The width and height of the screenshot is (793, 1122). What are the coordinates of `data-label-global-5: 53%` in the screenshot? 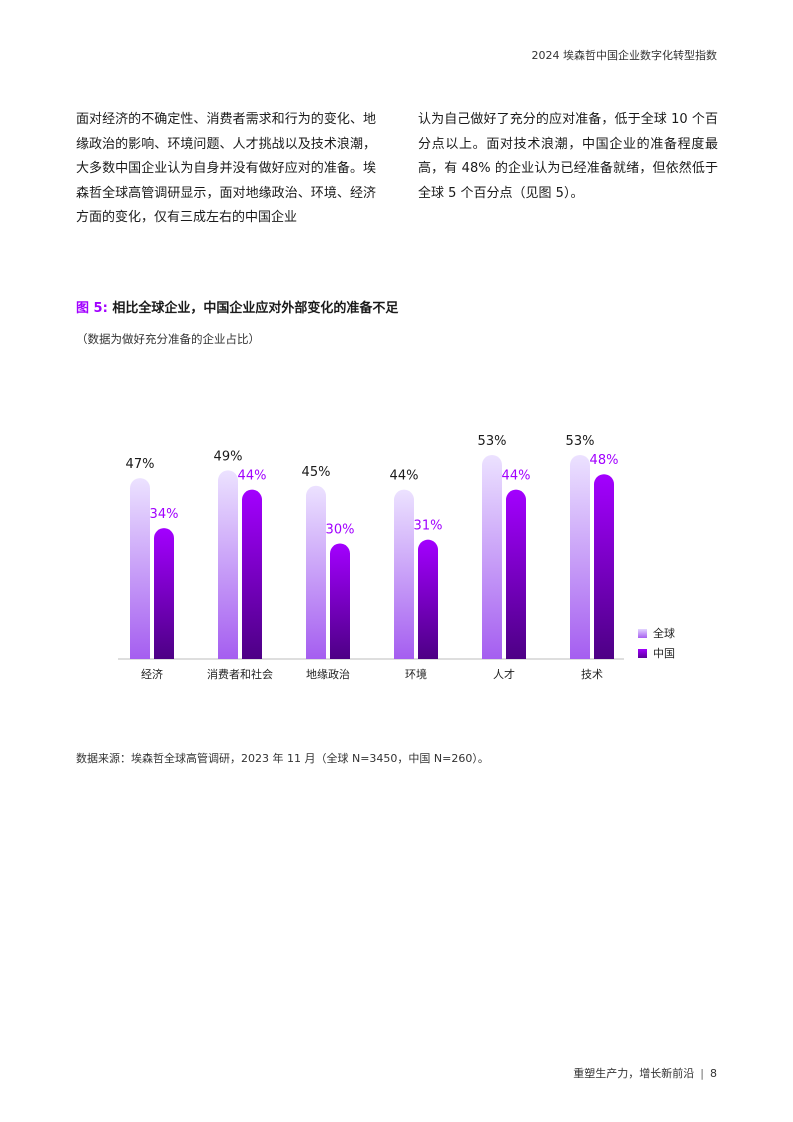 It's located at (580, 441).